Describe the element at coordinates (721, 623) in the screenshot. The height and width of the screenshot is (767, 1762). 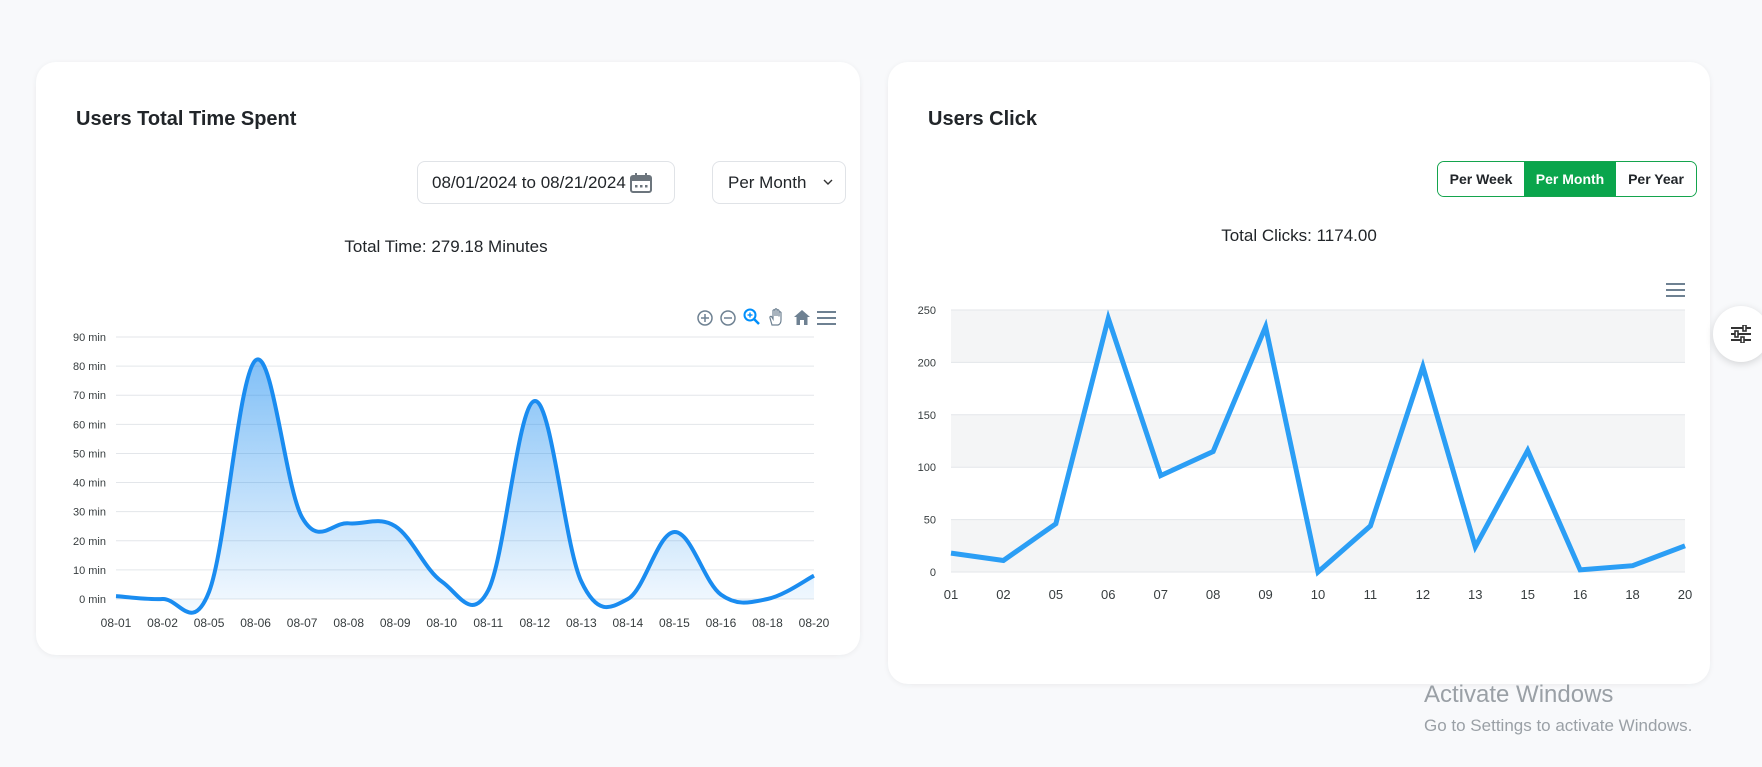
I see `x-tick-label: 08-16` at that location.